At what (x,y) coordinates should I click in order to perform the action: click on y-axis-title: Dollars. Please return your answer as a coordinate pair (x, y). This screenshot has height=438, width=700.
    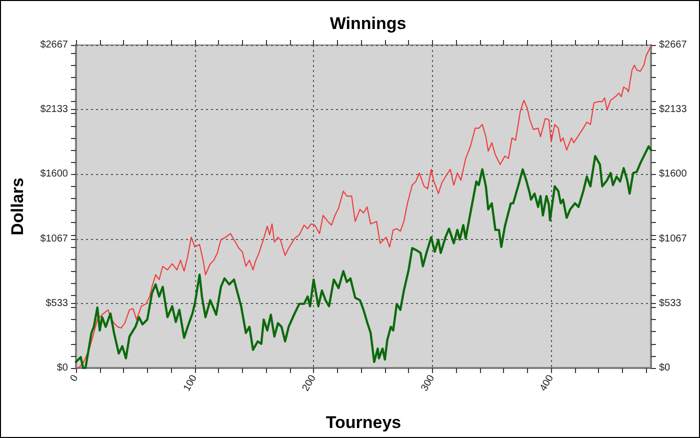
    Looking at the image, I should click on (17, 207).